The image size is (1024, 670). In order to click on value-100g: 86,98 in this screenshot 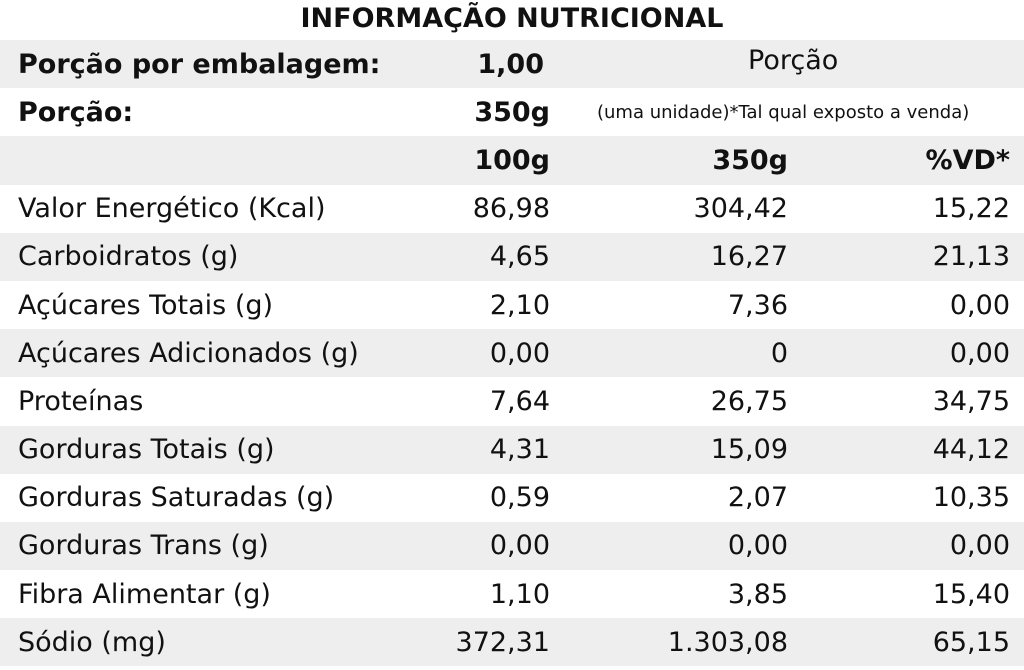, I will do `click(511, 209)`.